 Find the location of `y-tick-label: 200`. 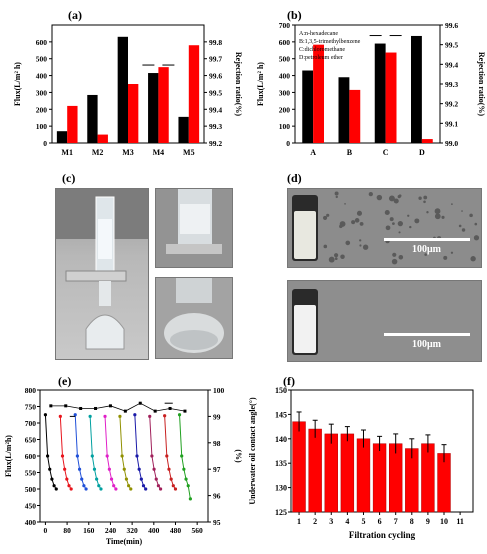

y-tick-label: 200 is located at coordinates (285, 109).